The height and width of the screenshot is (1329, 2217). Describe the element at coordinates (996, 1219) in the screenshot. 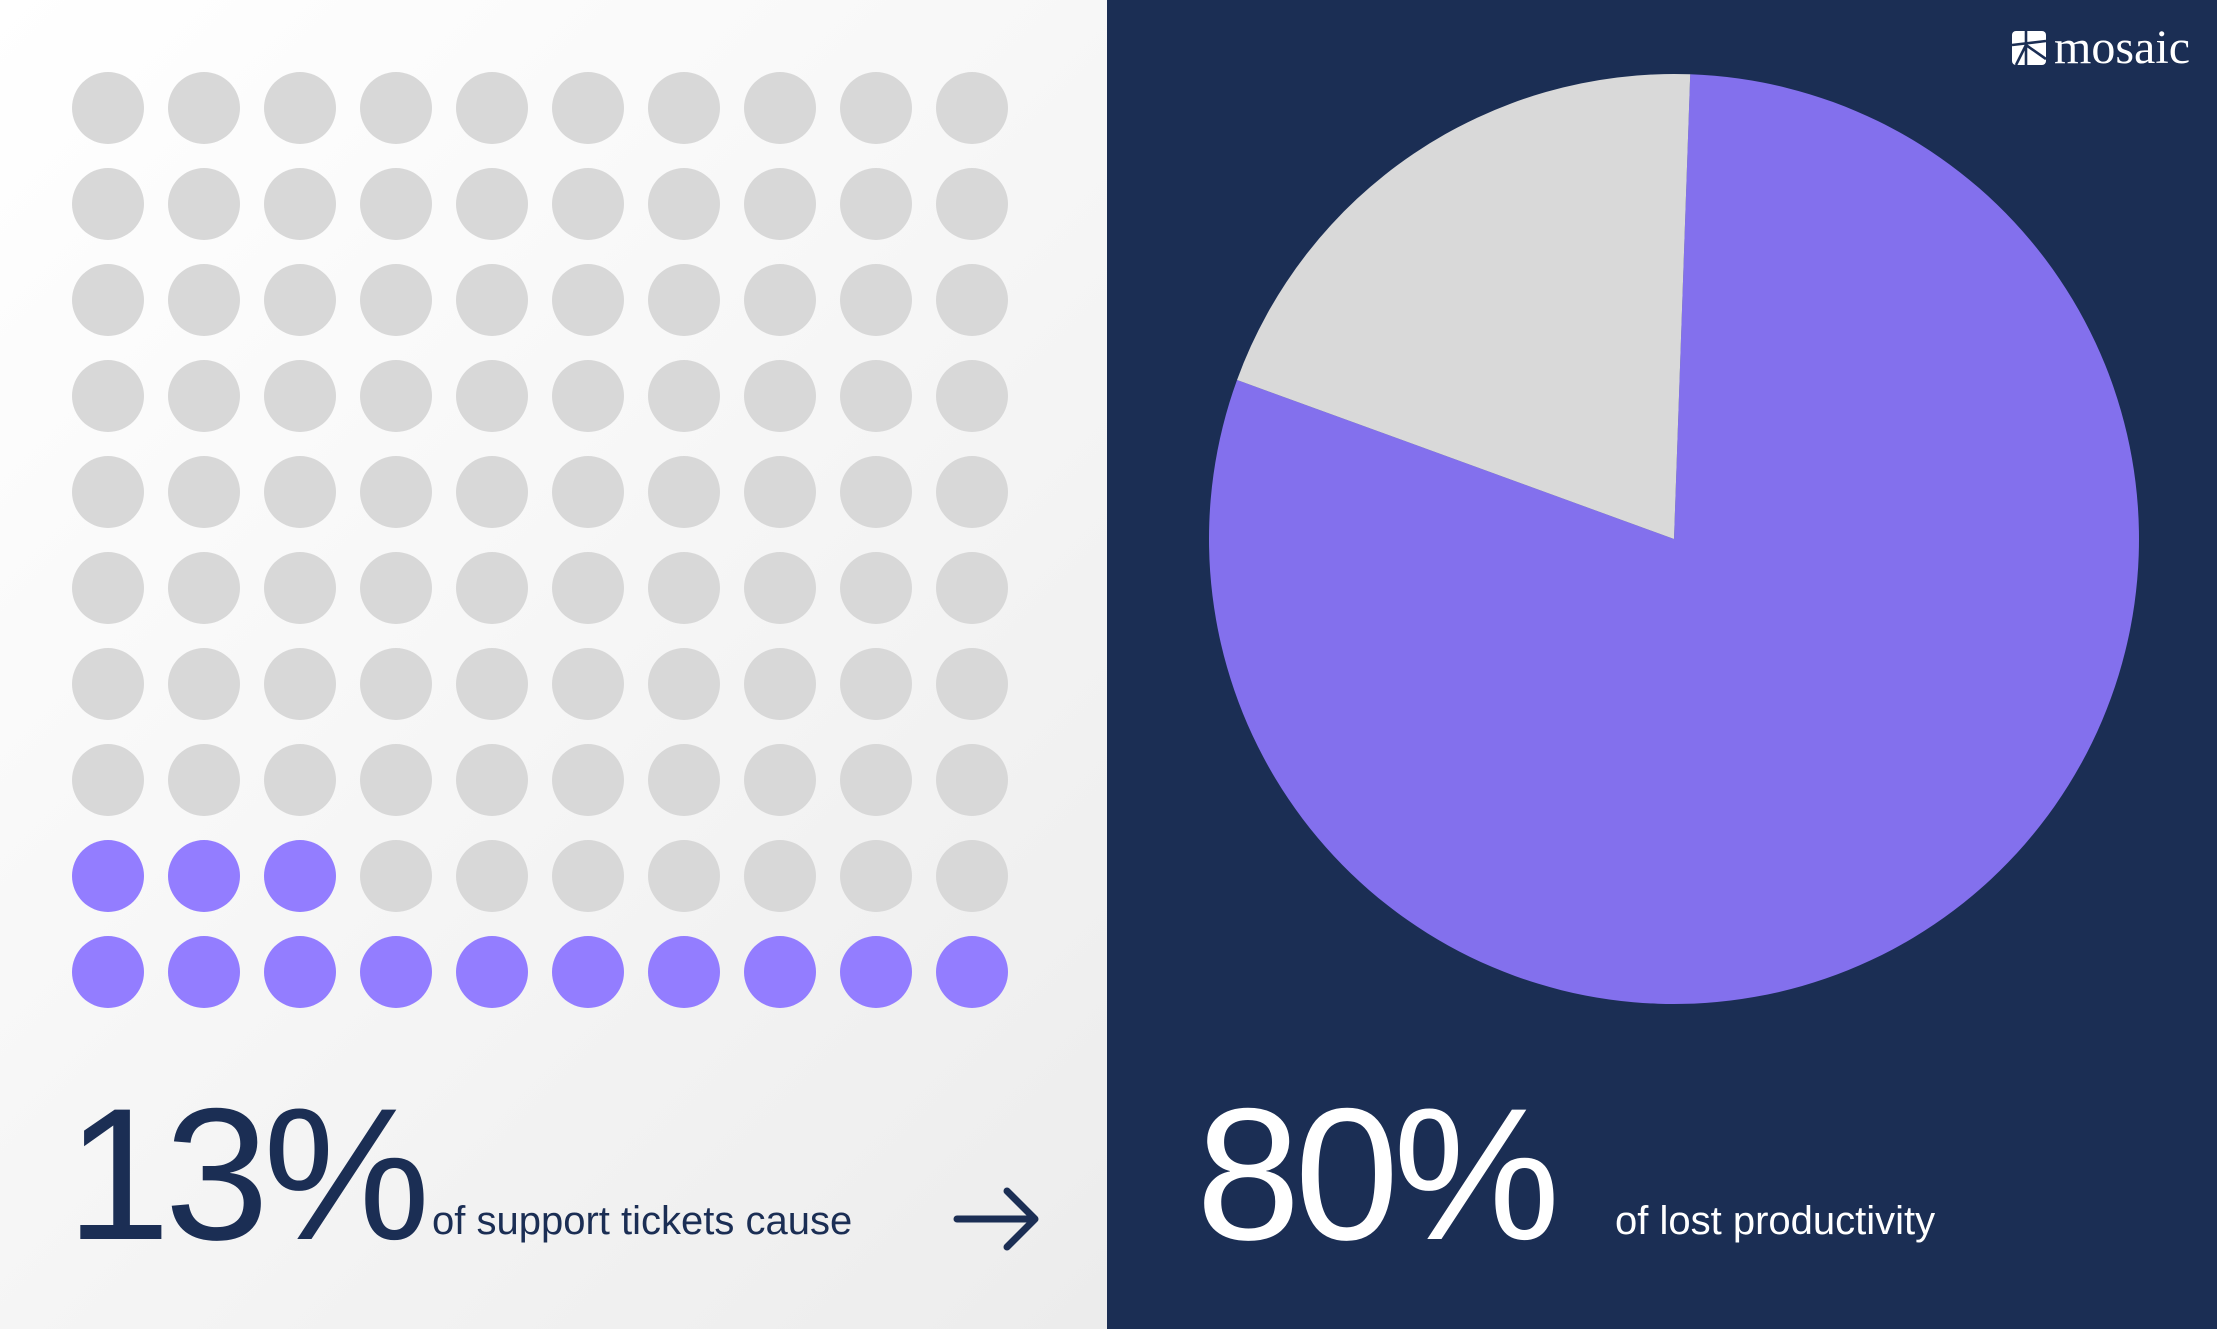

I see `arrow-right-icon` at that location.